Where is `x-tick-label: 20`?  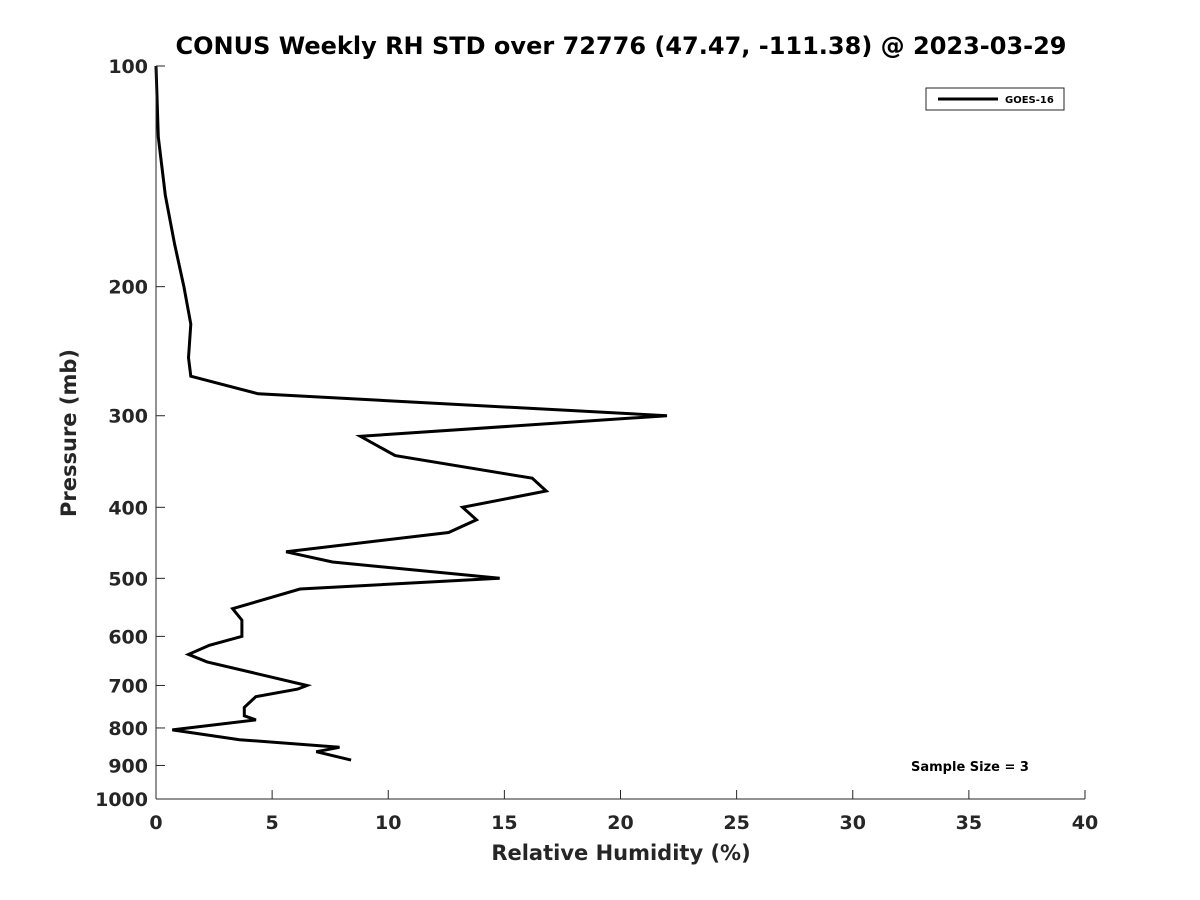 x-tick-label: 20 is located at coordinates (620, 823).